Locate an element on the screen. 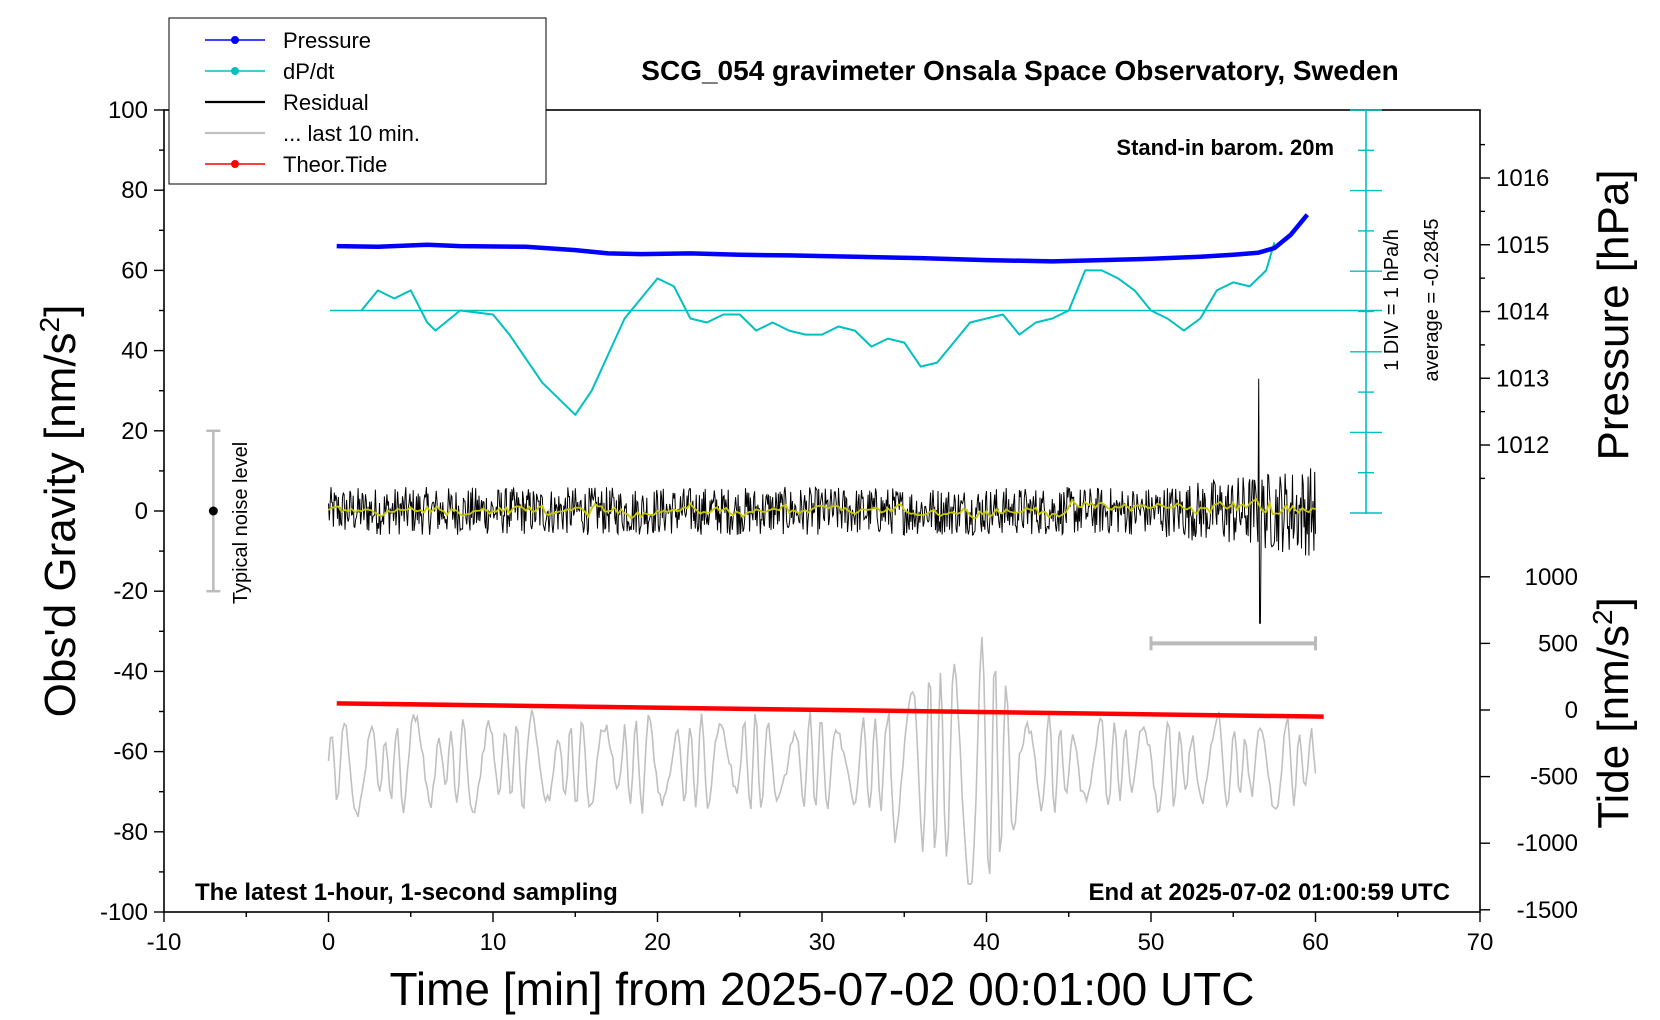 The image size is (1660, 1020). y-tick-label: 60 is located at coordinates (134, 270).